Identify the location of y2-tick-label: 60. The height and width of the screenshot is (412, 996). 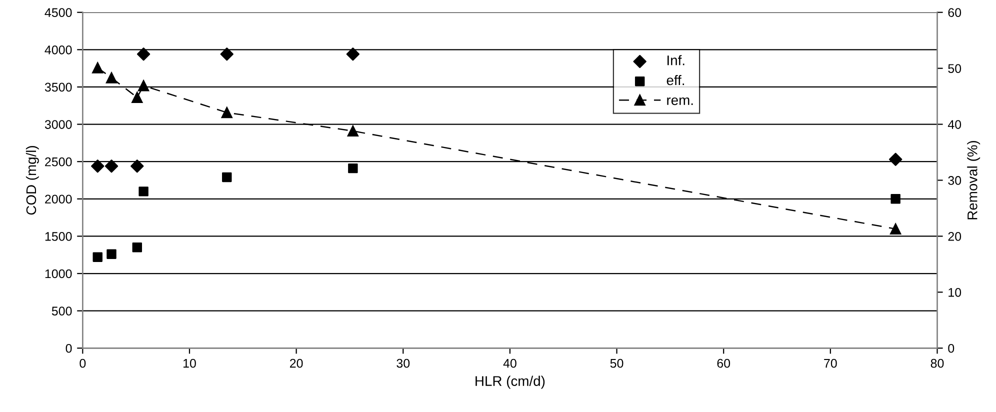
(955, 13).